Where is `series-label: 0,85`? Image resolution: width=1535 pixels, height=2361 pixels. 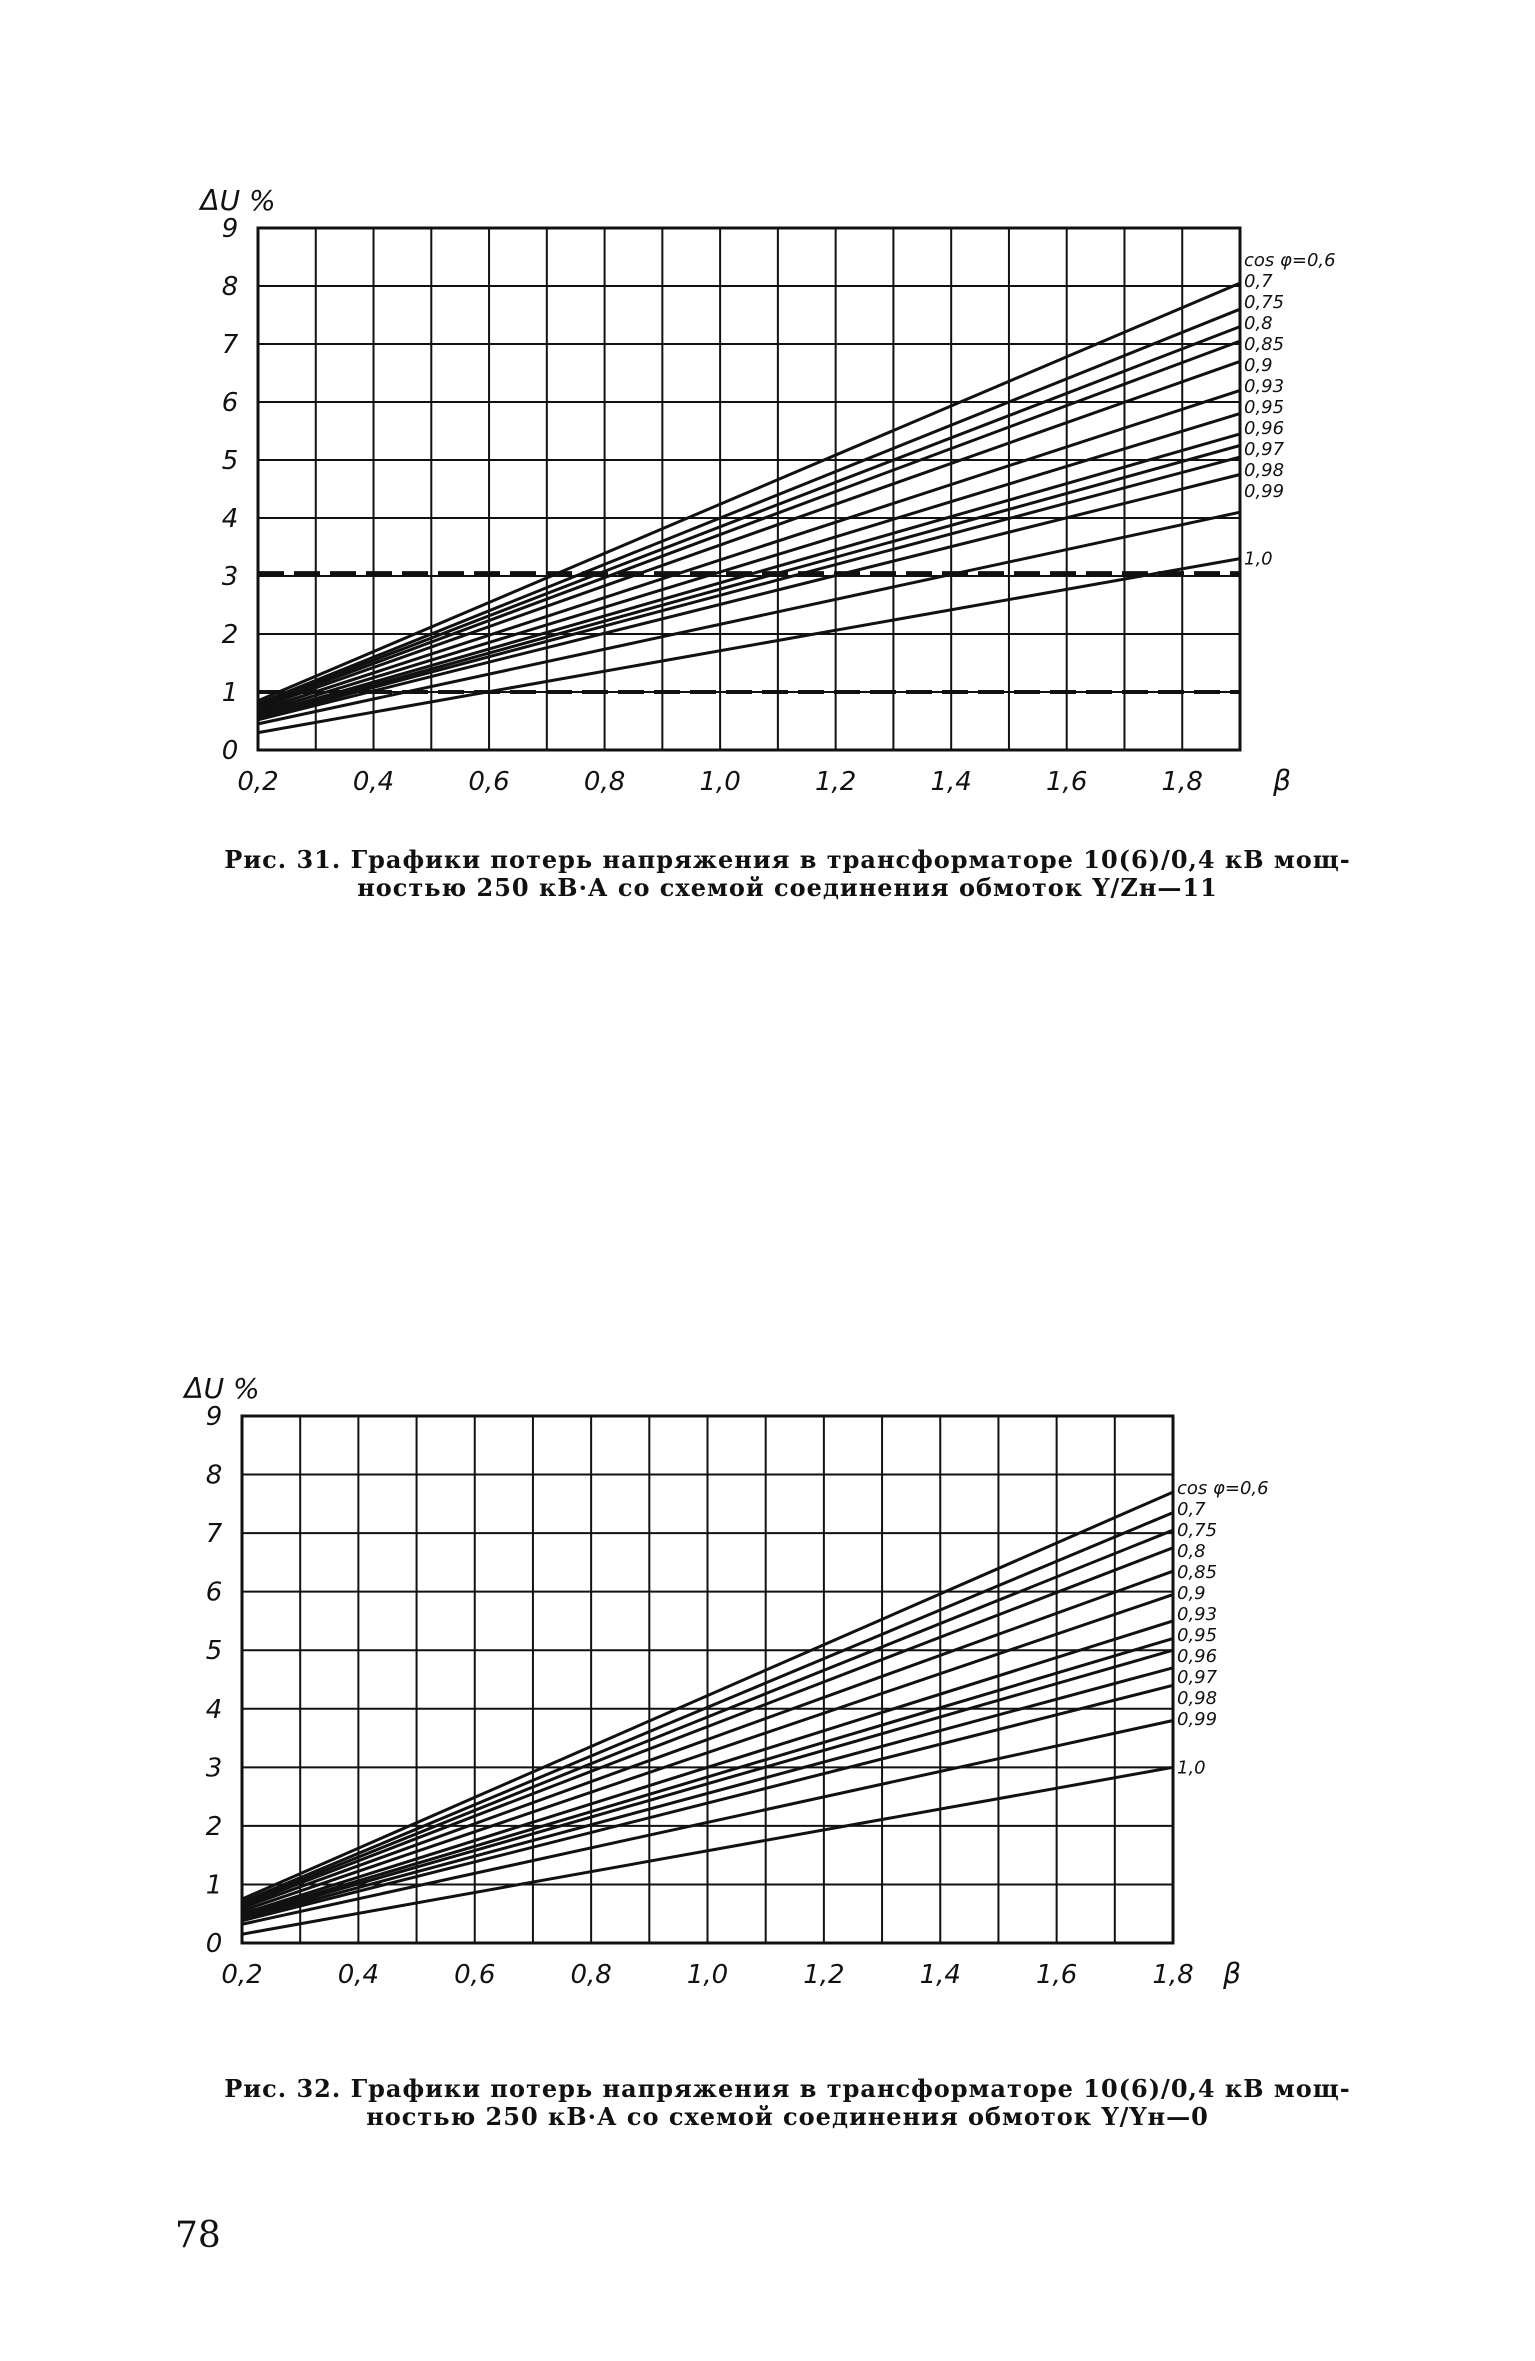 series-label: 0,85 is located at coordinates (1197, 1572).